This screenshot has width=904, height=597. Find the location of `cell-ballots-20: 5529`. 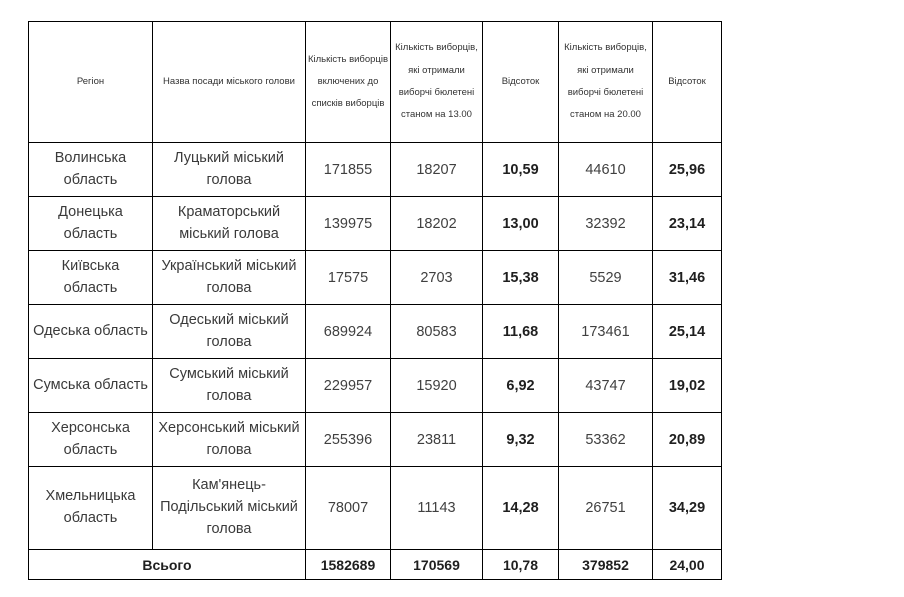

cell-ballots-20: 5529 is located at coordinates (605, 277).